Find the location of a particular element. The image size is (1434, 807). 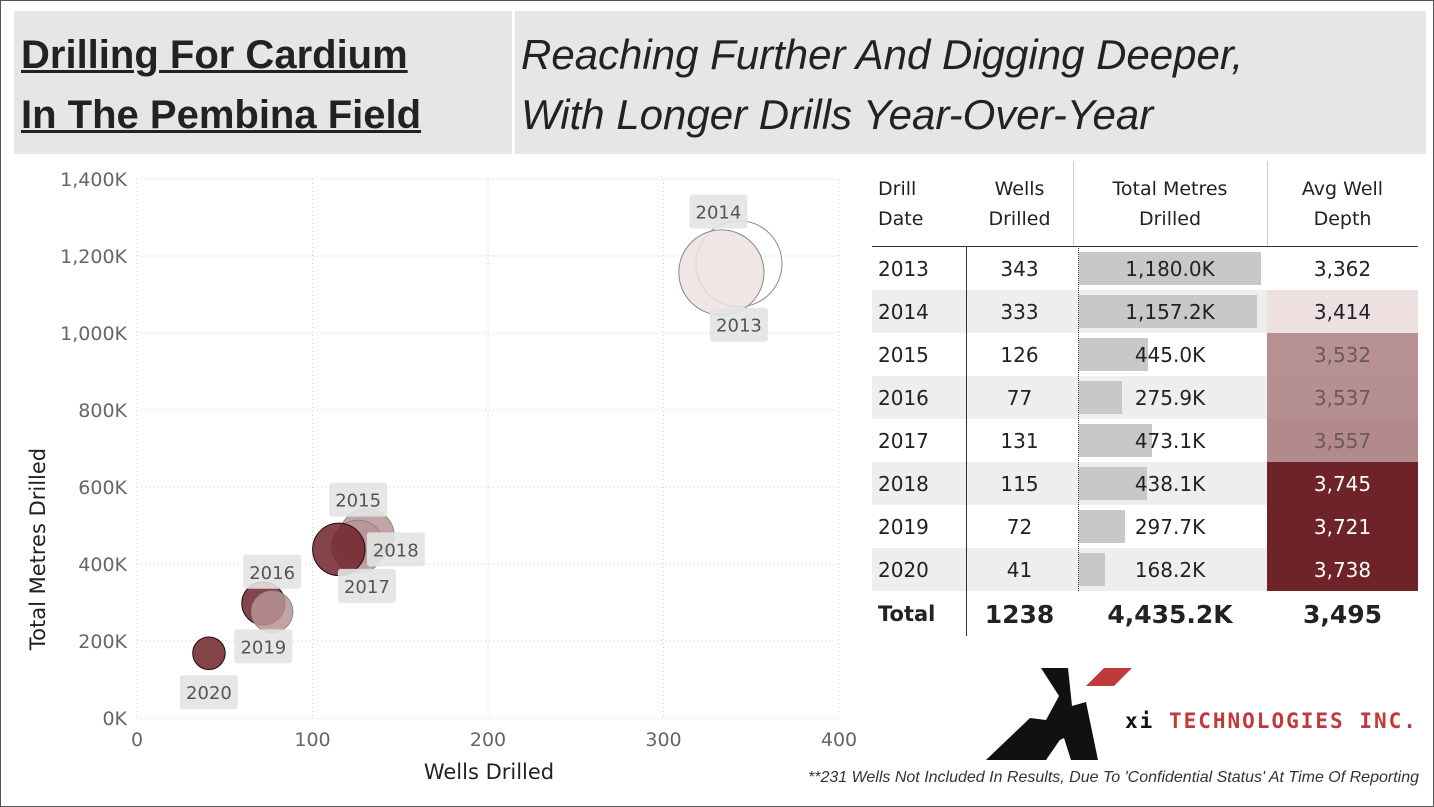

x-tick-label: 100 is located at coordinates (312, 740).